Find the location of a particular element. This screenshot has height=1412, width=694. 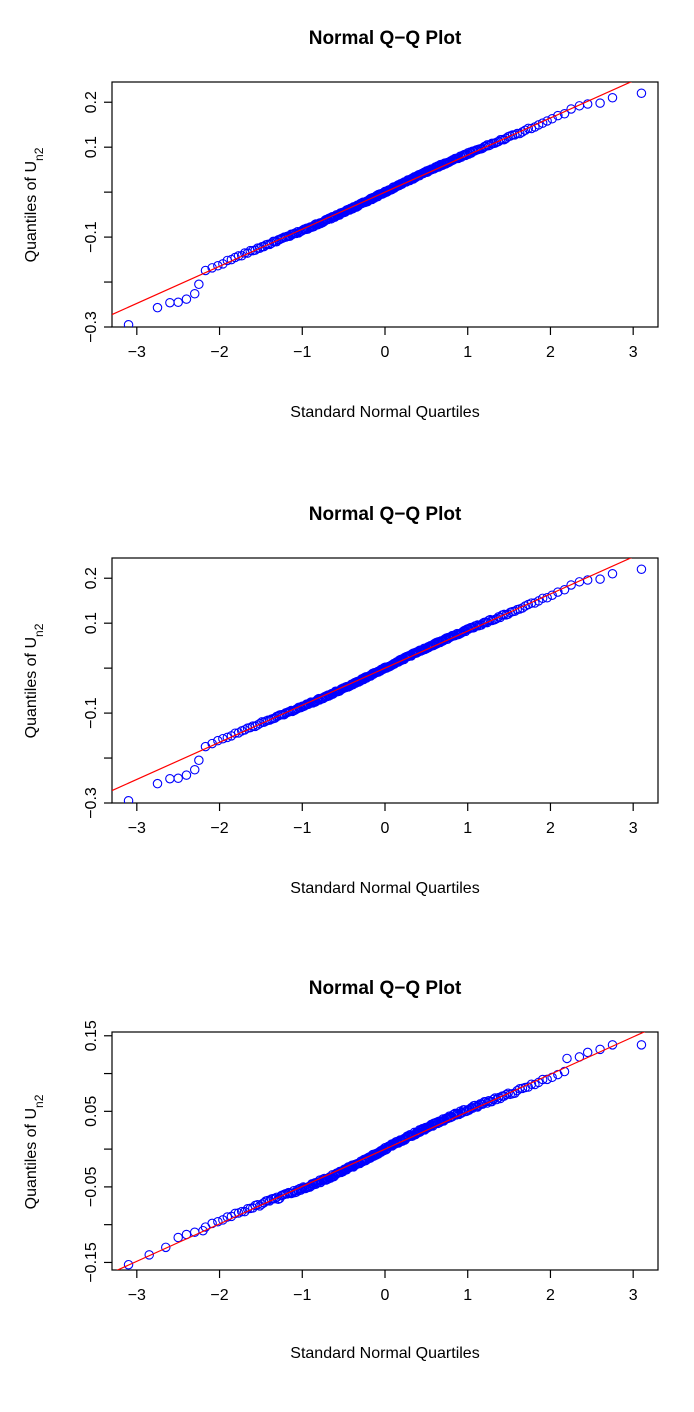

y-tick-label: −0.05 is located at coordinates (91, 1187).